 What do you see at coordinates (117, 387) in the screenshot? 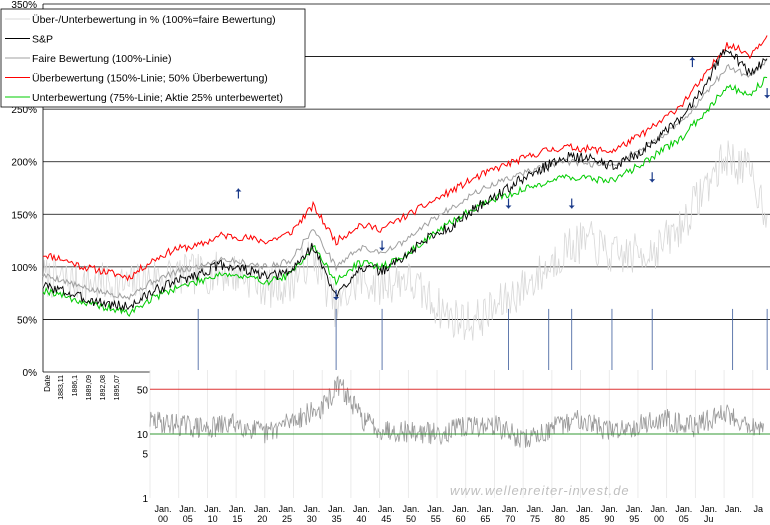
I see `x-tick-label: 1895,07` at bounding box center [117, 387].